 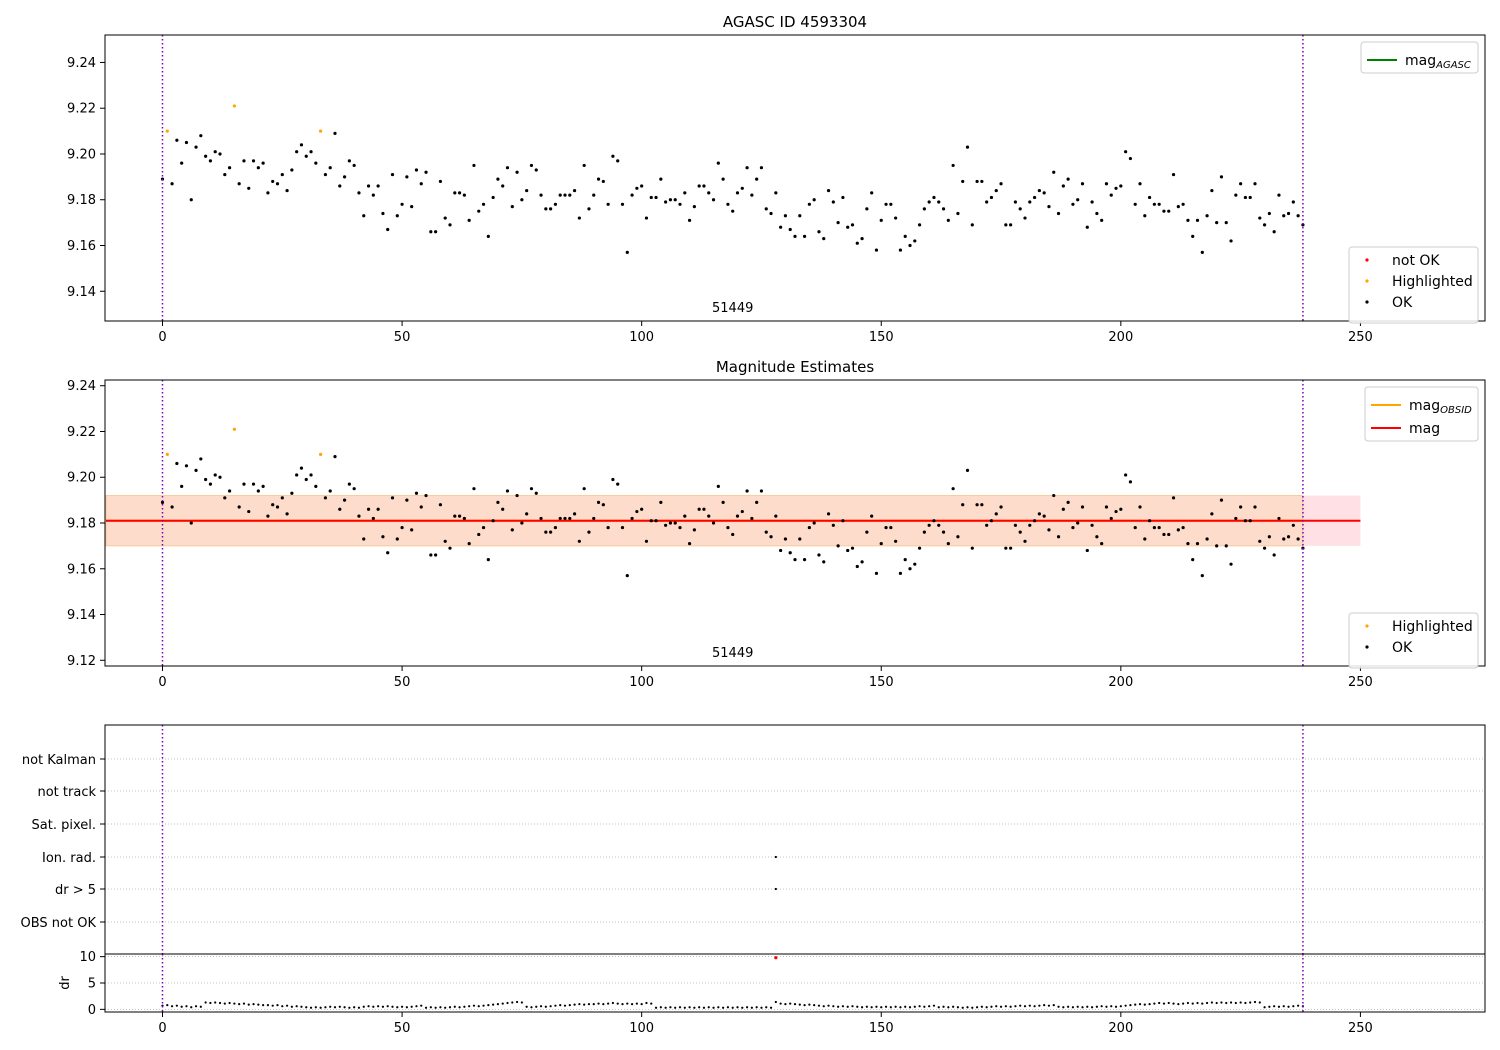 I want to click on panel-1-x-tick-label: 100, so click(x=641, y=337).